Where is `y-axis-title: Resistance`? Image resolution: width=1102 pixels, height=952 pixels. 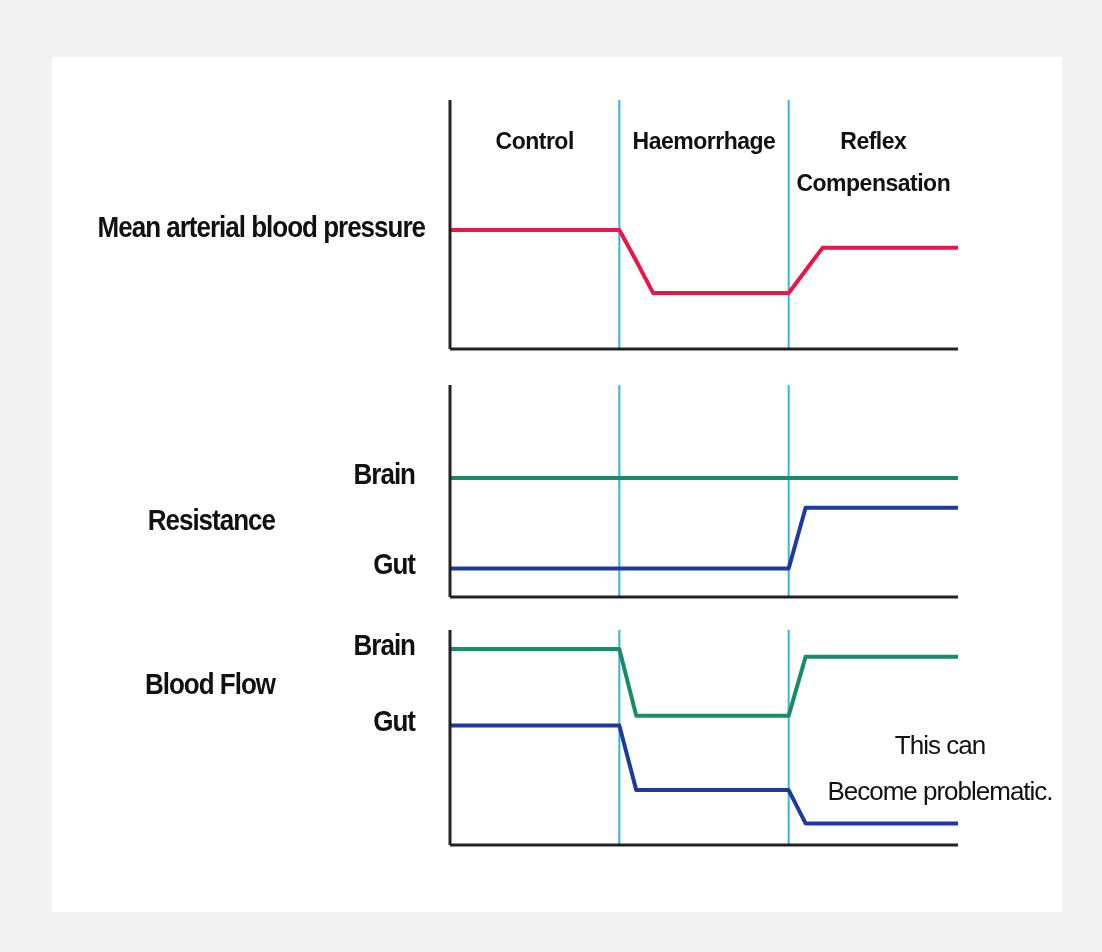
y-axis-title: Resistance is located at coordinates (210, 520).